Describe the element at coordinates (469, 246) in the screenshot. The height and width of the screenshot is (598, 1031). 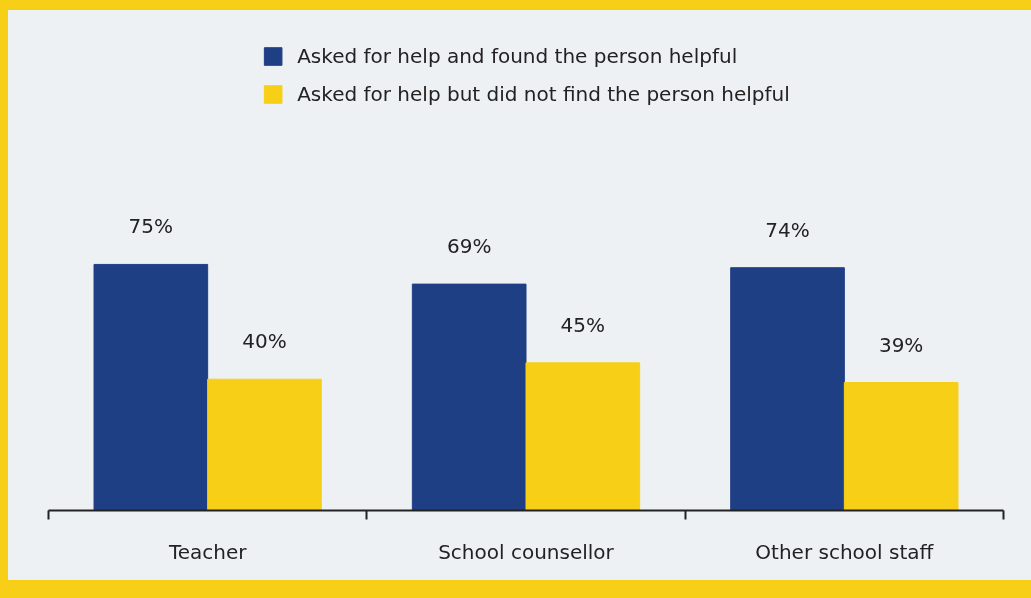
I see `data-label: 69%` at that location.